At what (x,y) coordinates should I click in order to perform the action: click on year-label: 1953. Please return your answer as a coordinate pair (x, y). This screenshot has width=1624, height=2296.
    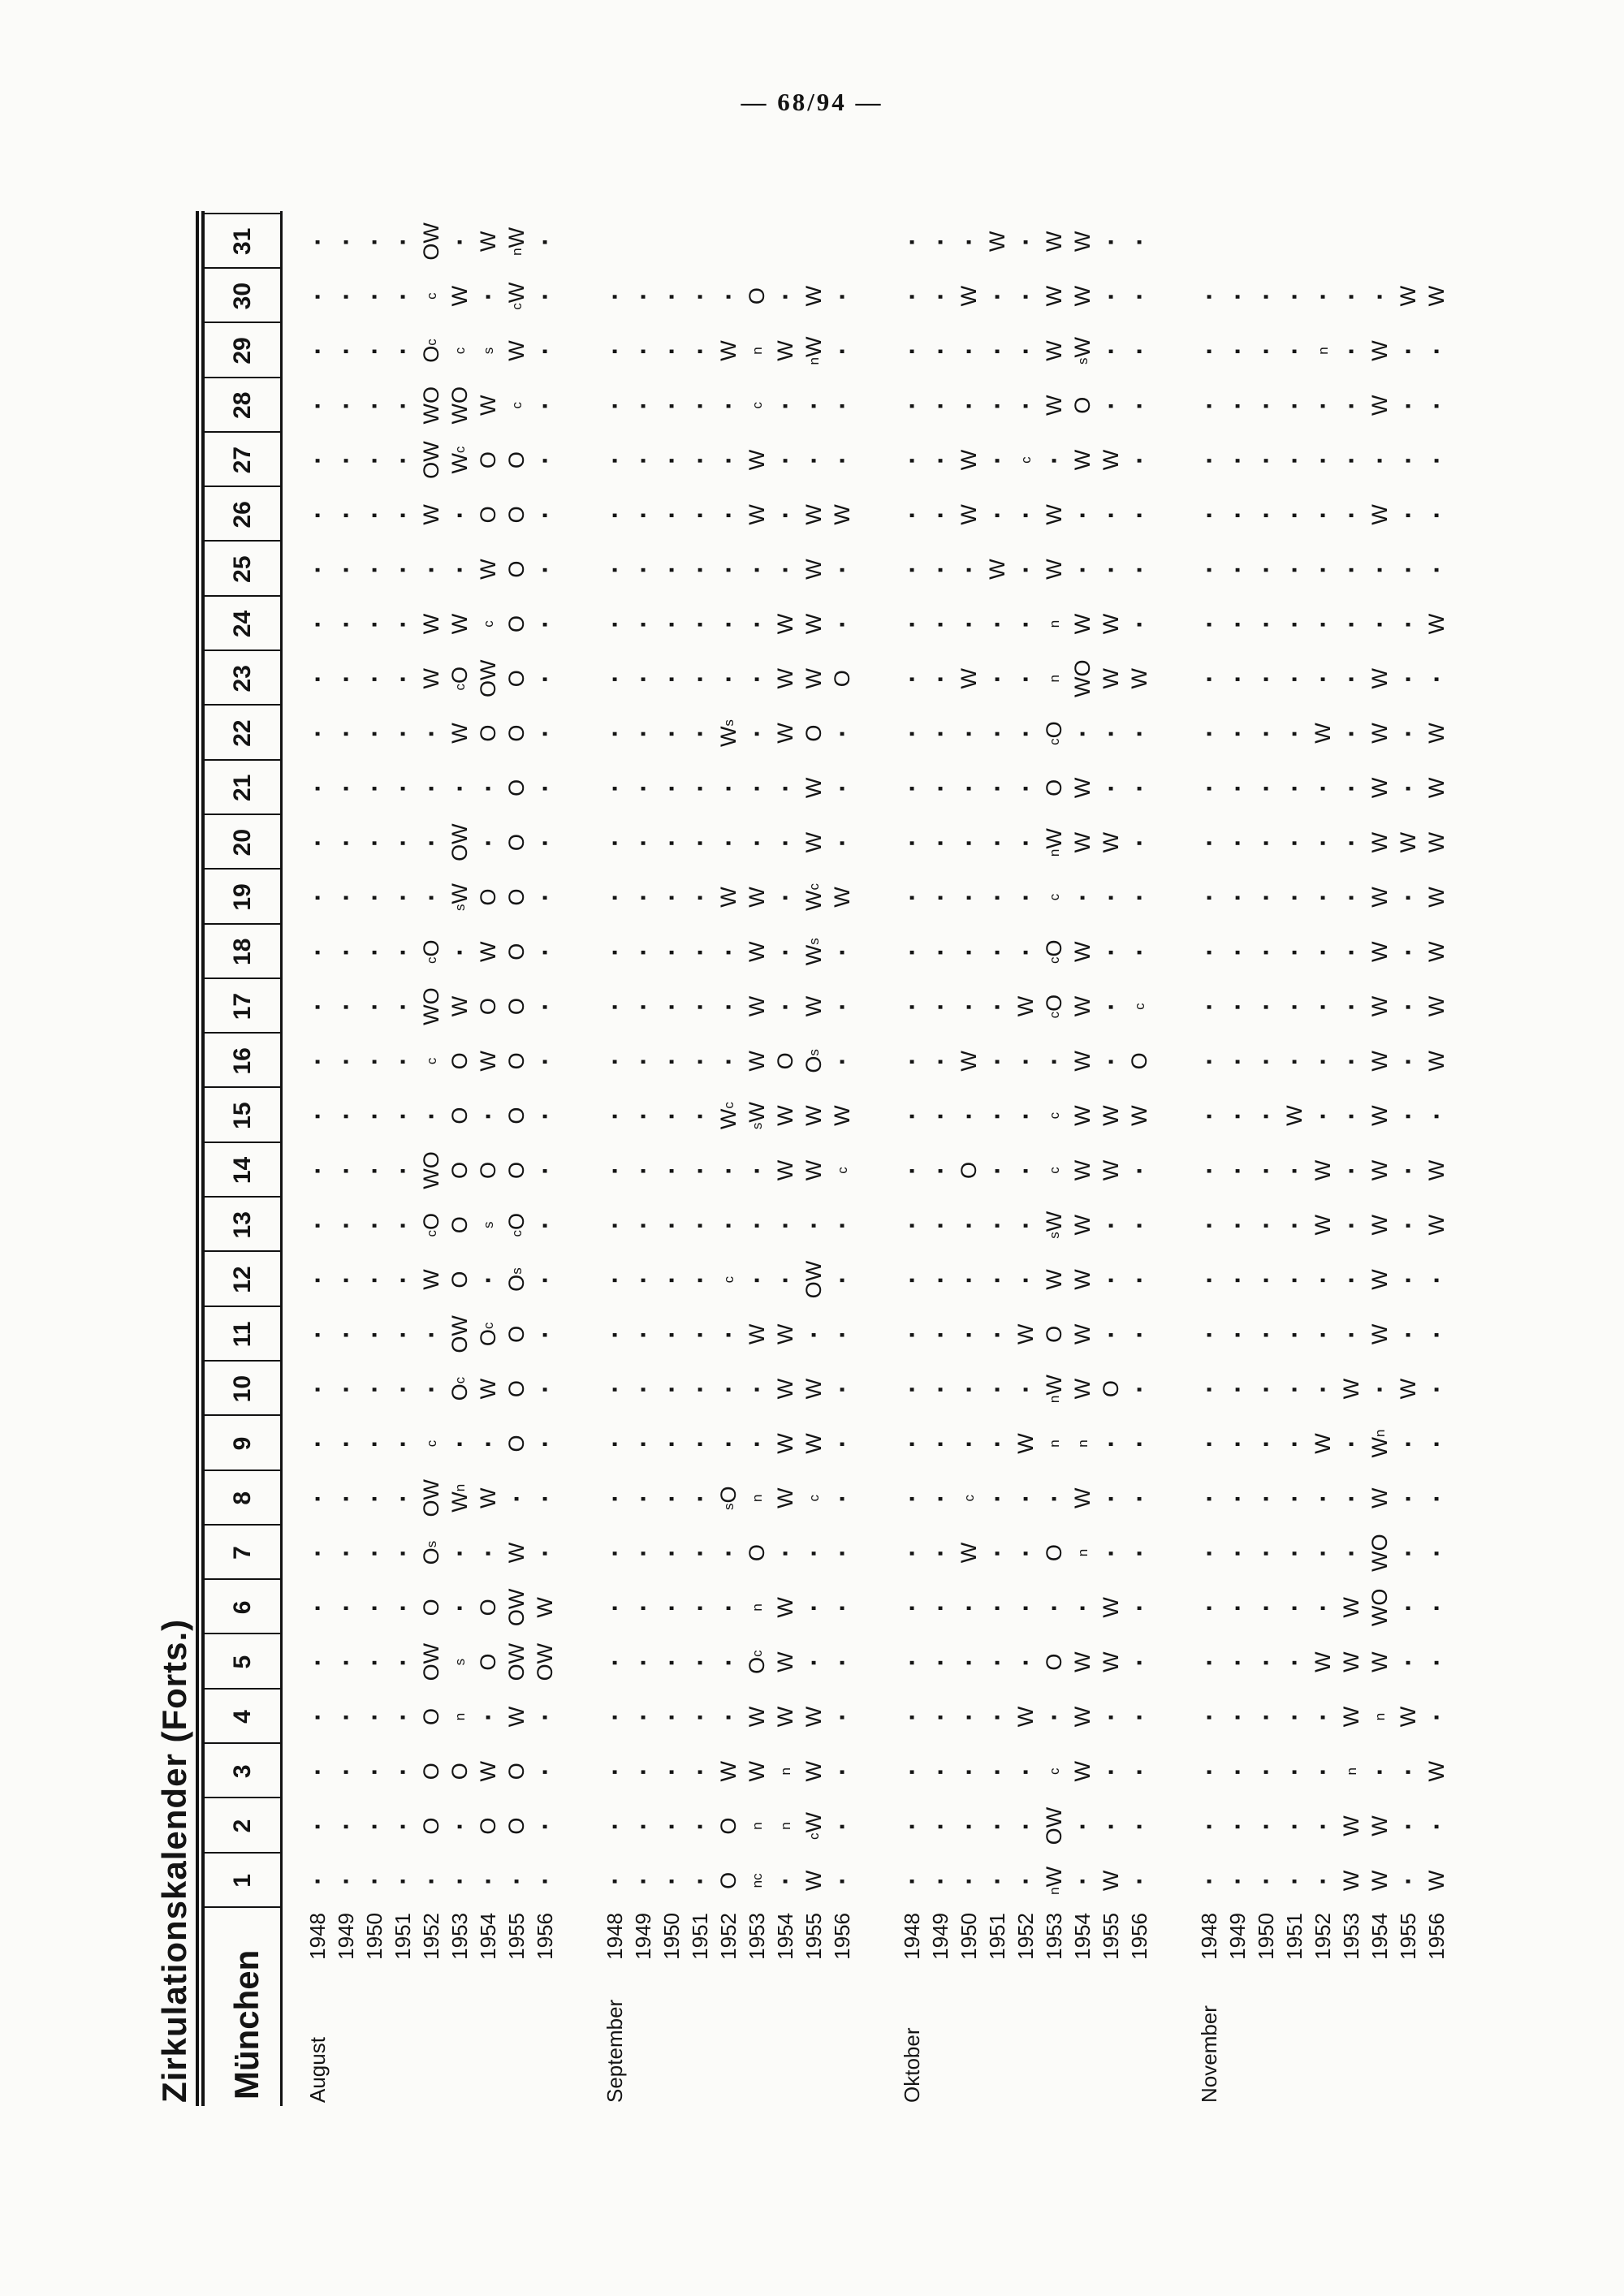
    Looking at the image, I should click on (1054, 1937).